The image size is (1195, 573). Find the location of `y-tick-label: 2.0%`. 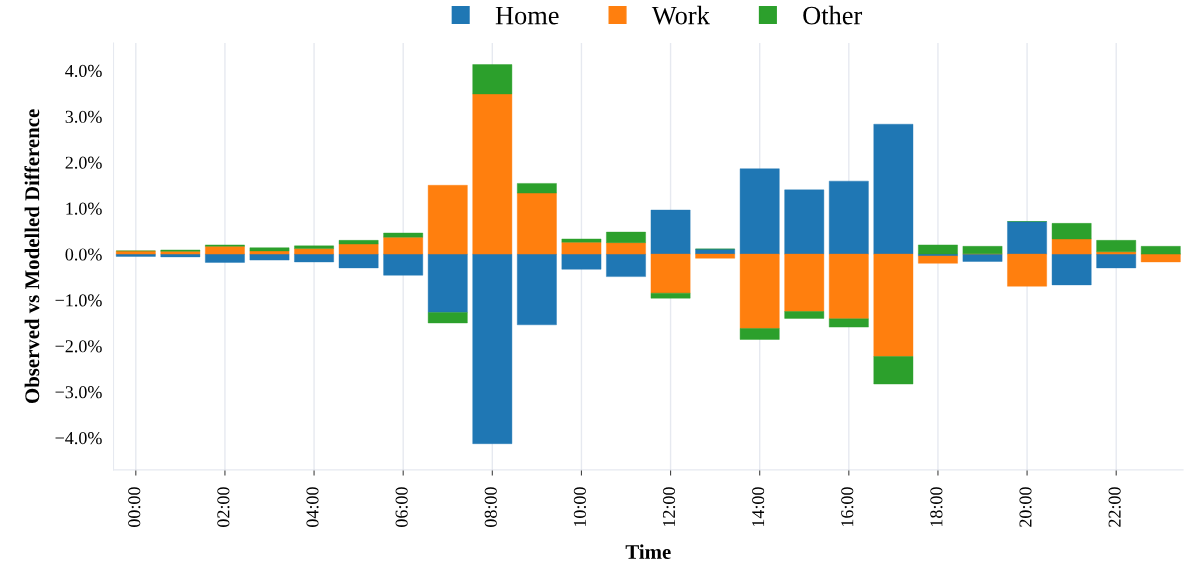

y-tick-label: 2.0% is located at coordinates (83, 162).